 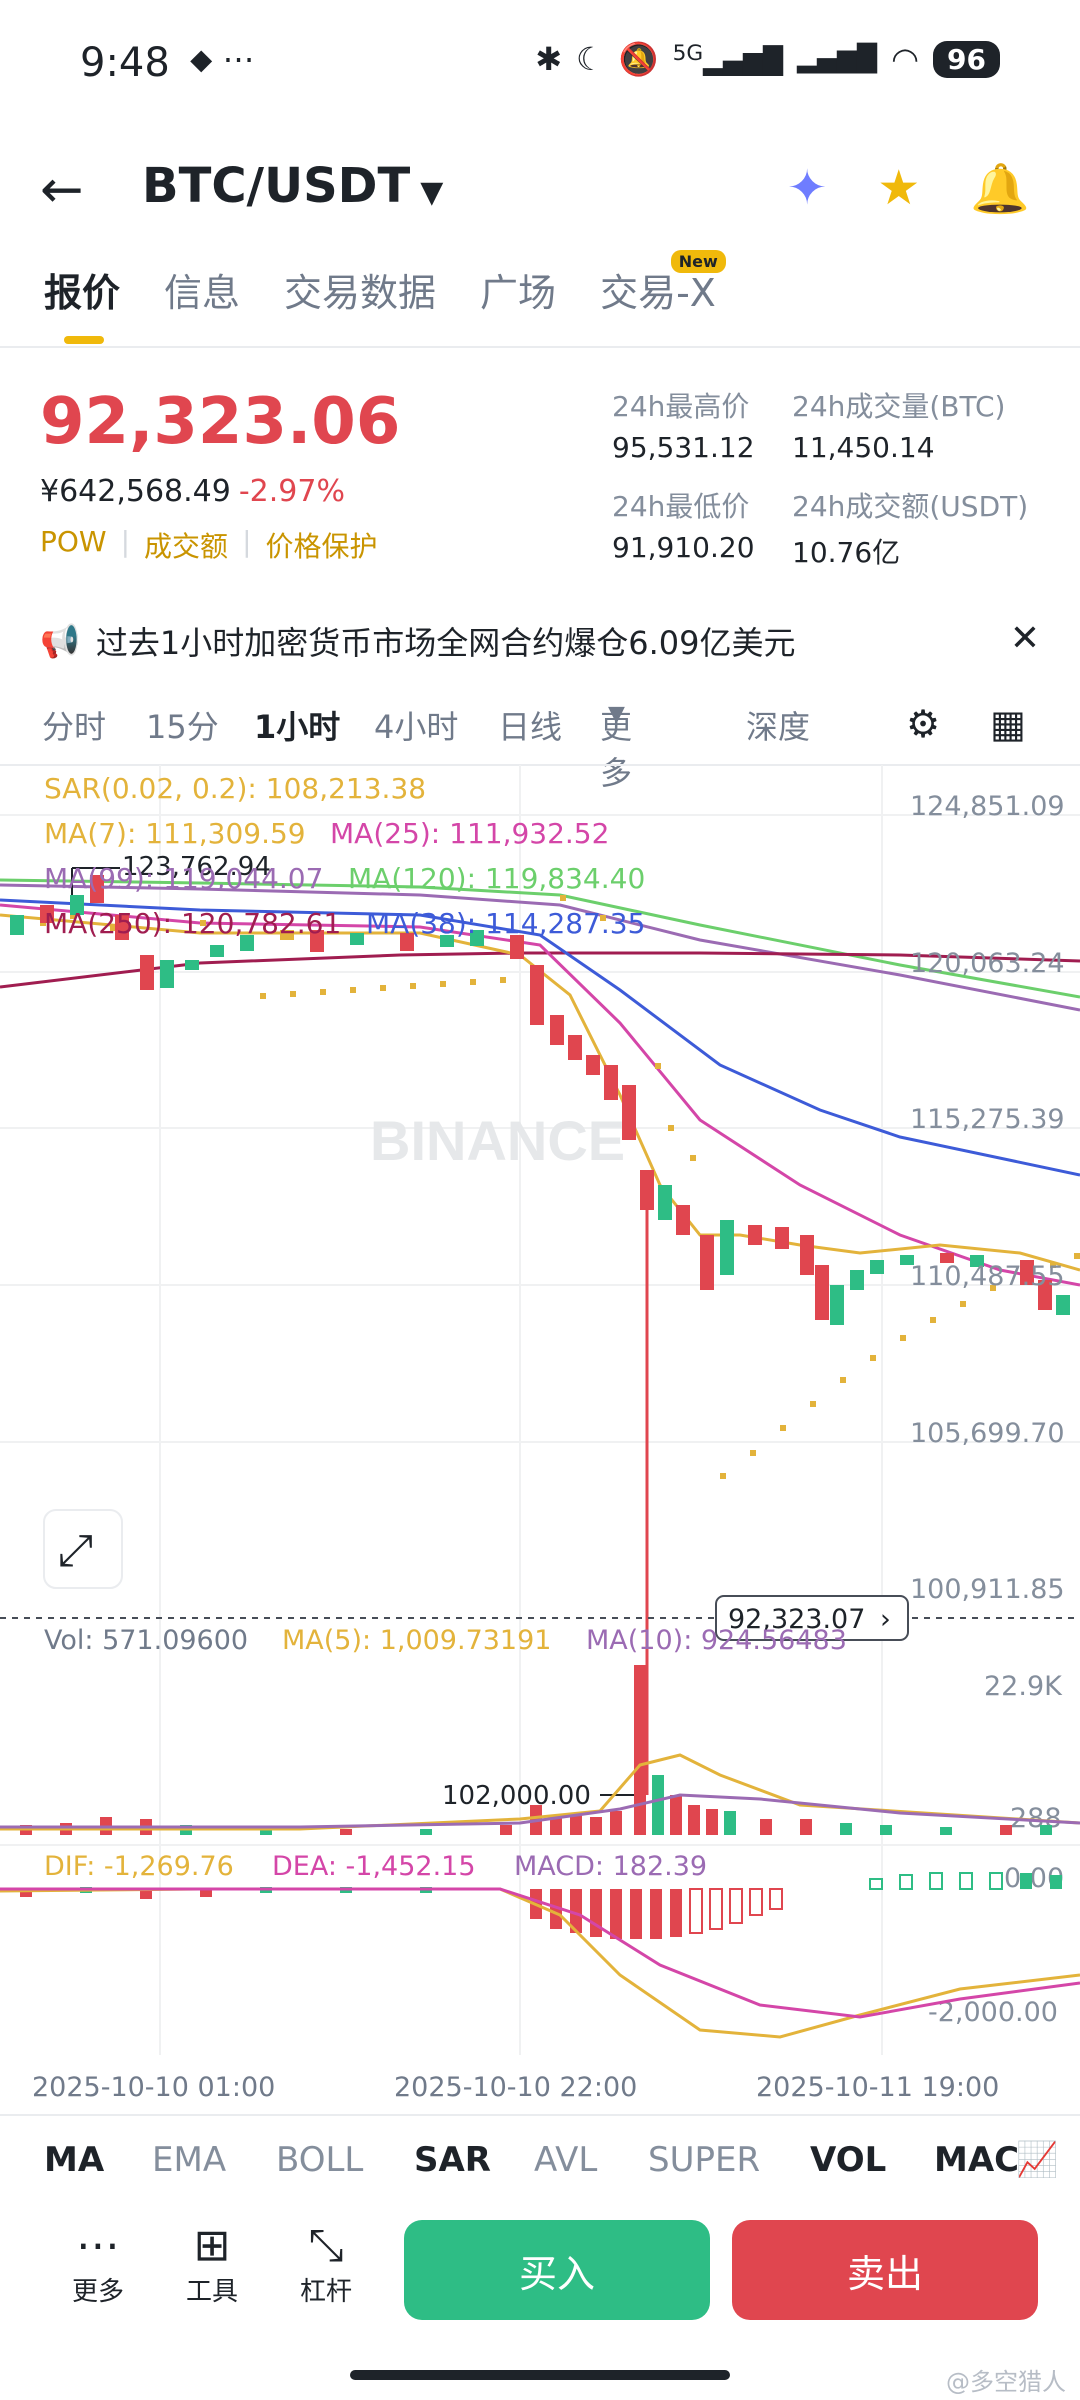 I want to click on sell-button: 卖出, so click(x=885, y=2270).